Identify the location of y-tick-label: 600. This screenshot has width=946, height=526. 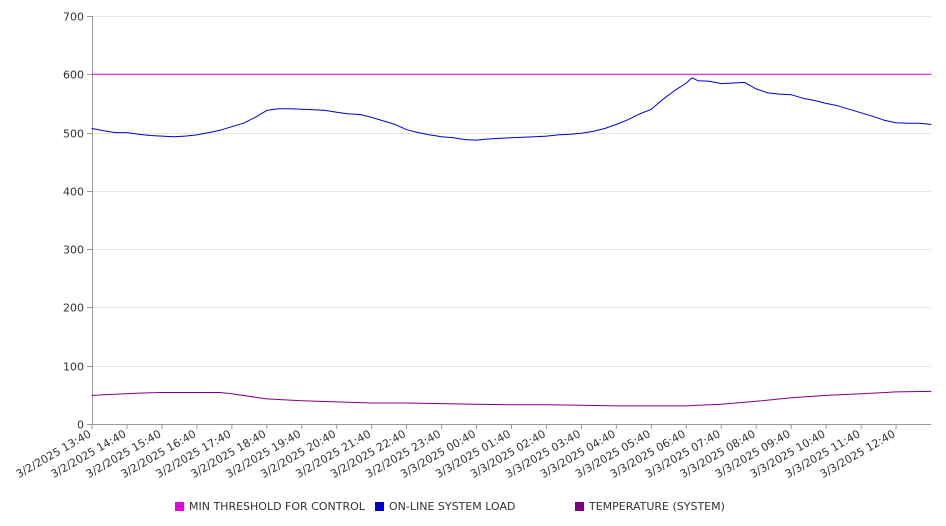
(73, 75).